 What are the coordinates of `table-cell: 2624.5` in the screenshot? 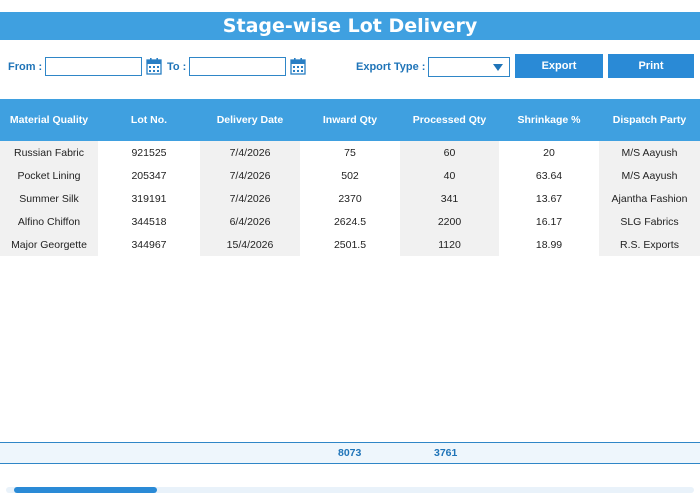 It's located at (350, 221).